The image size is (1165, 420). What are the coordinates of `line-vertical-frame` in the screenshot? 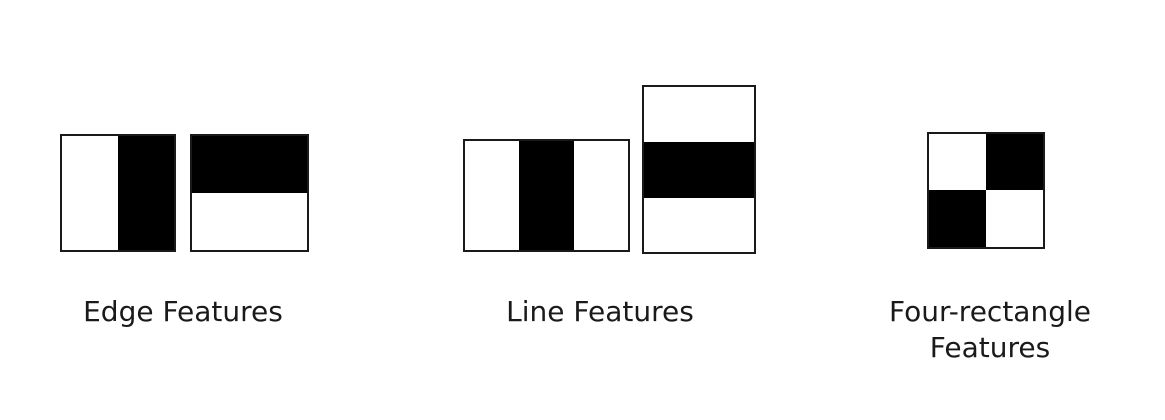 It's located at (546, 195).